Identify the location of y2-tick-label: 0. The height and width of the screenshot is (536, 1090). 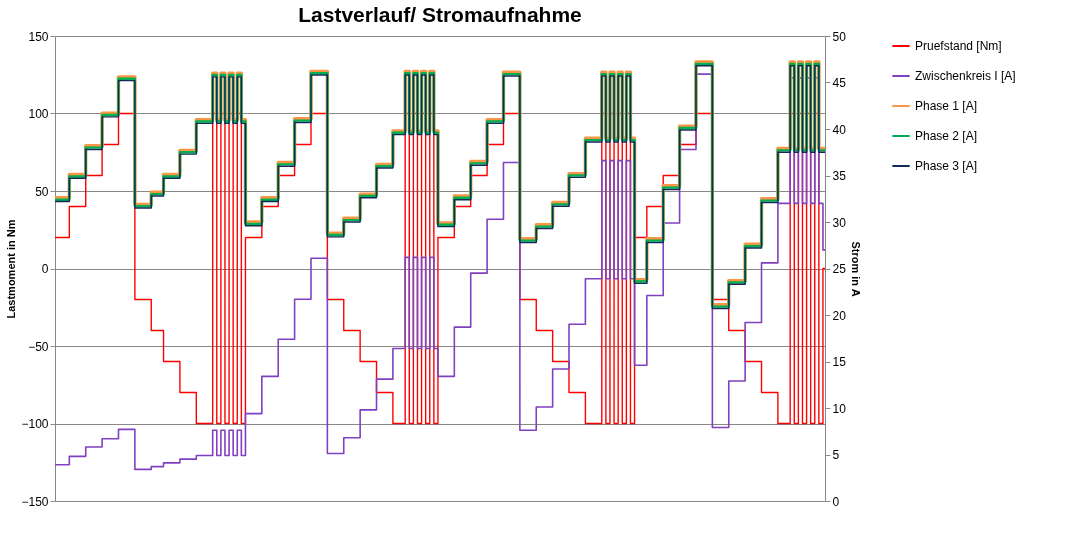
(836, 501).